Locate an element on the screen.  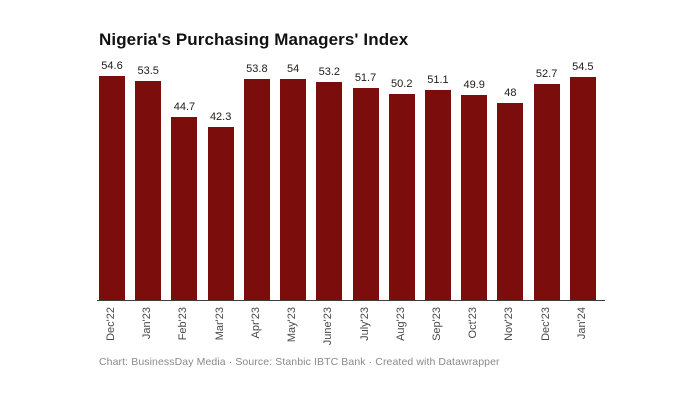
bar-value-label: 50.2 is located at coordinates (402, 84).